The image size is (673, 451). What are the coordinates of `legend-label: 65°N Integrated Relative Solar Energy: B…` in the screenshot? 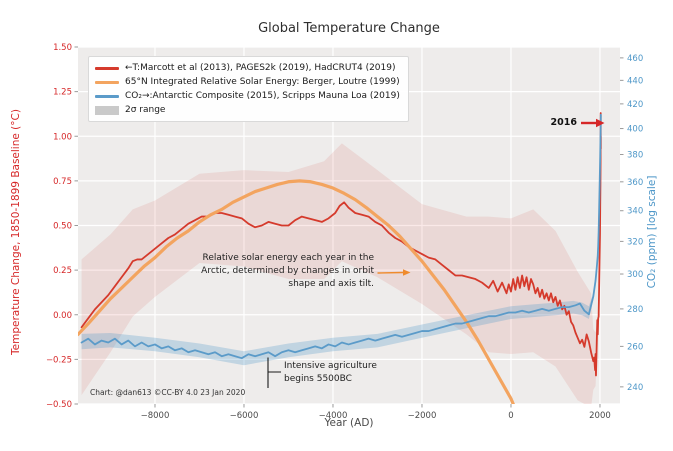 It's located at (262, 82).